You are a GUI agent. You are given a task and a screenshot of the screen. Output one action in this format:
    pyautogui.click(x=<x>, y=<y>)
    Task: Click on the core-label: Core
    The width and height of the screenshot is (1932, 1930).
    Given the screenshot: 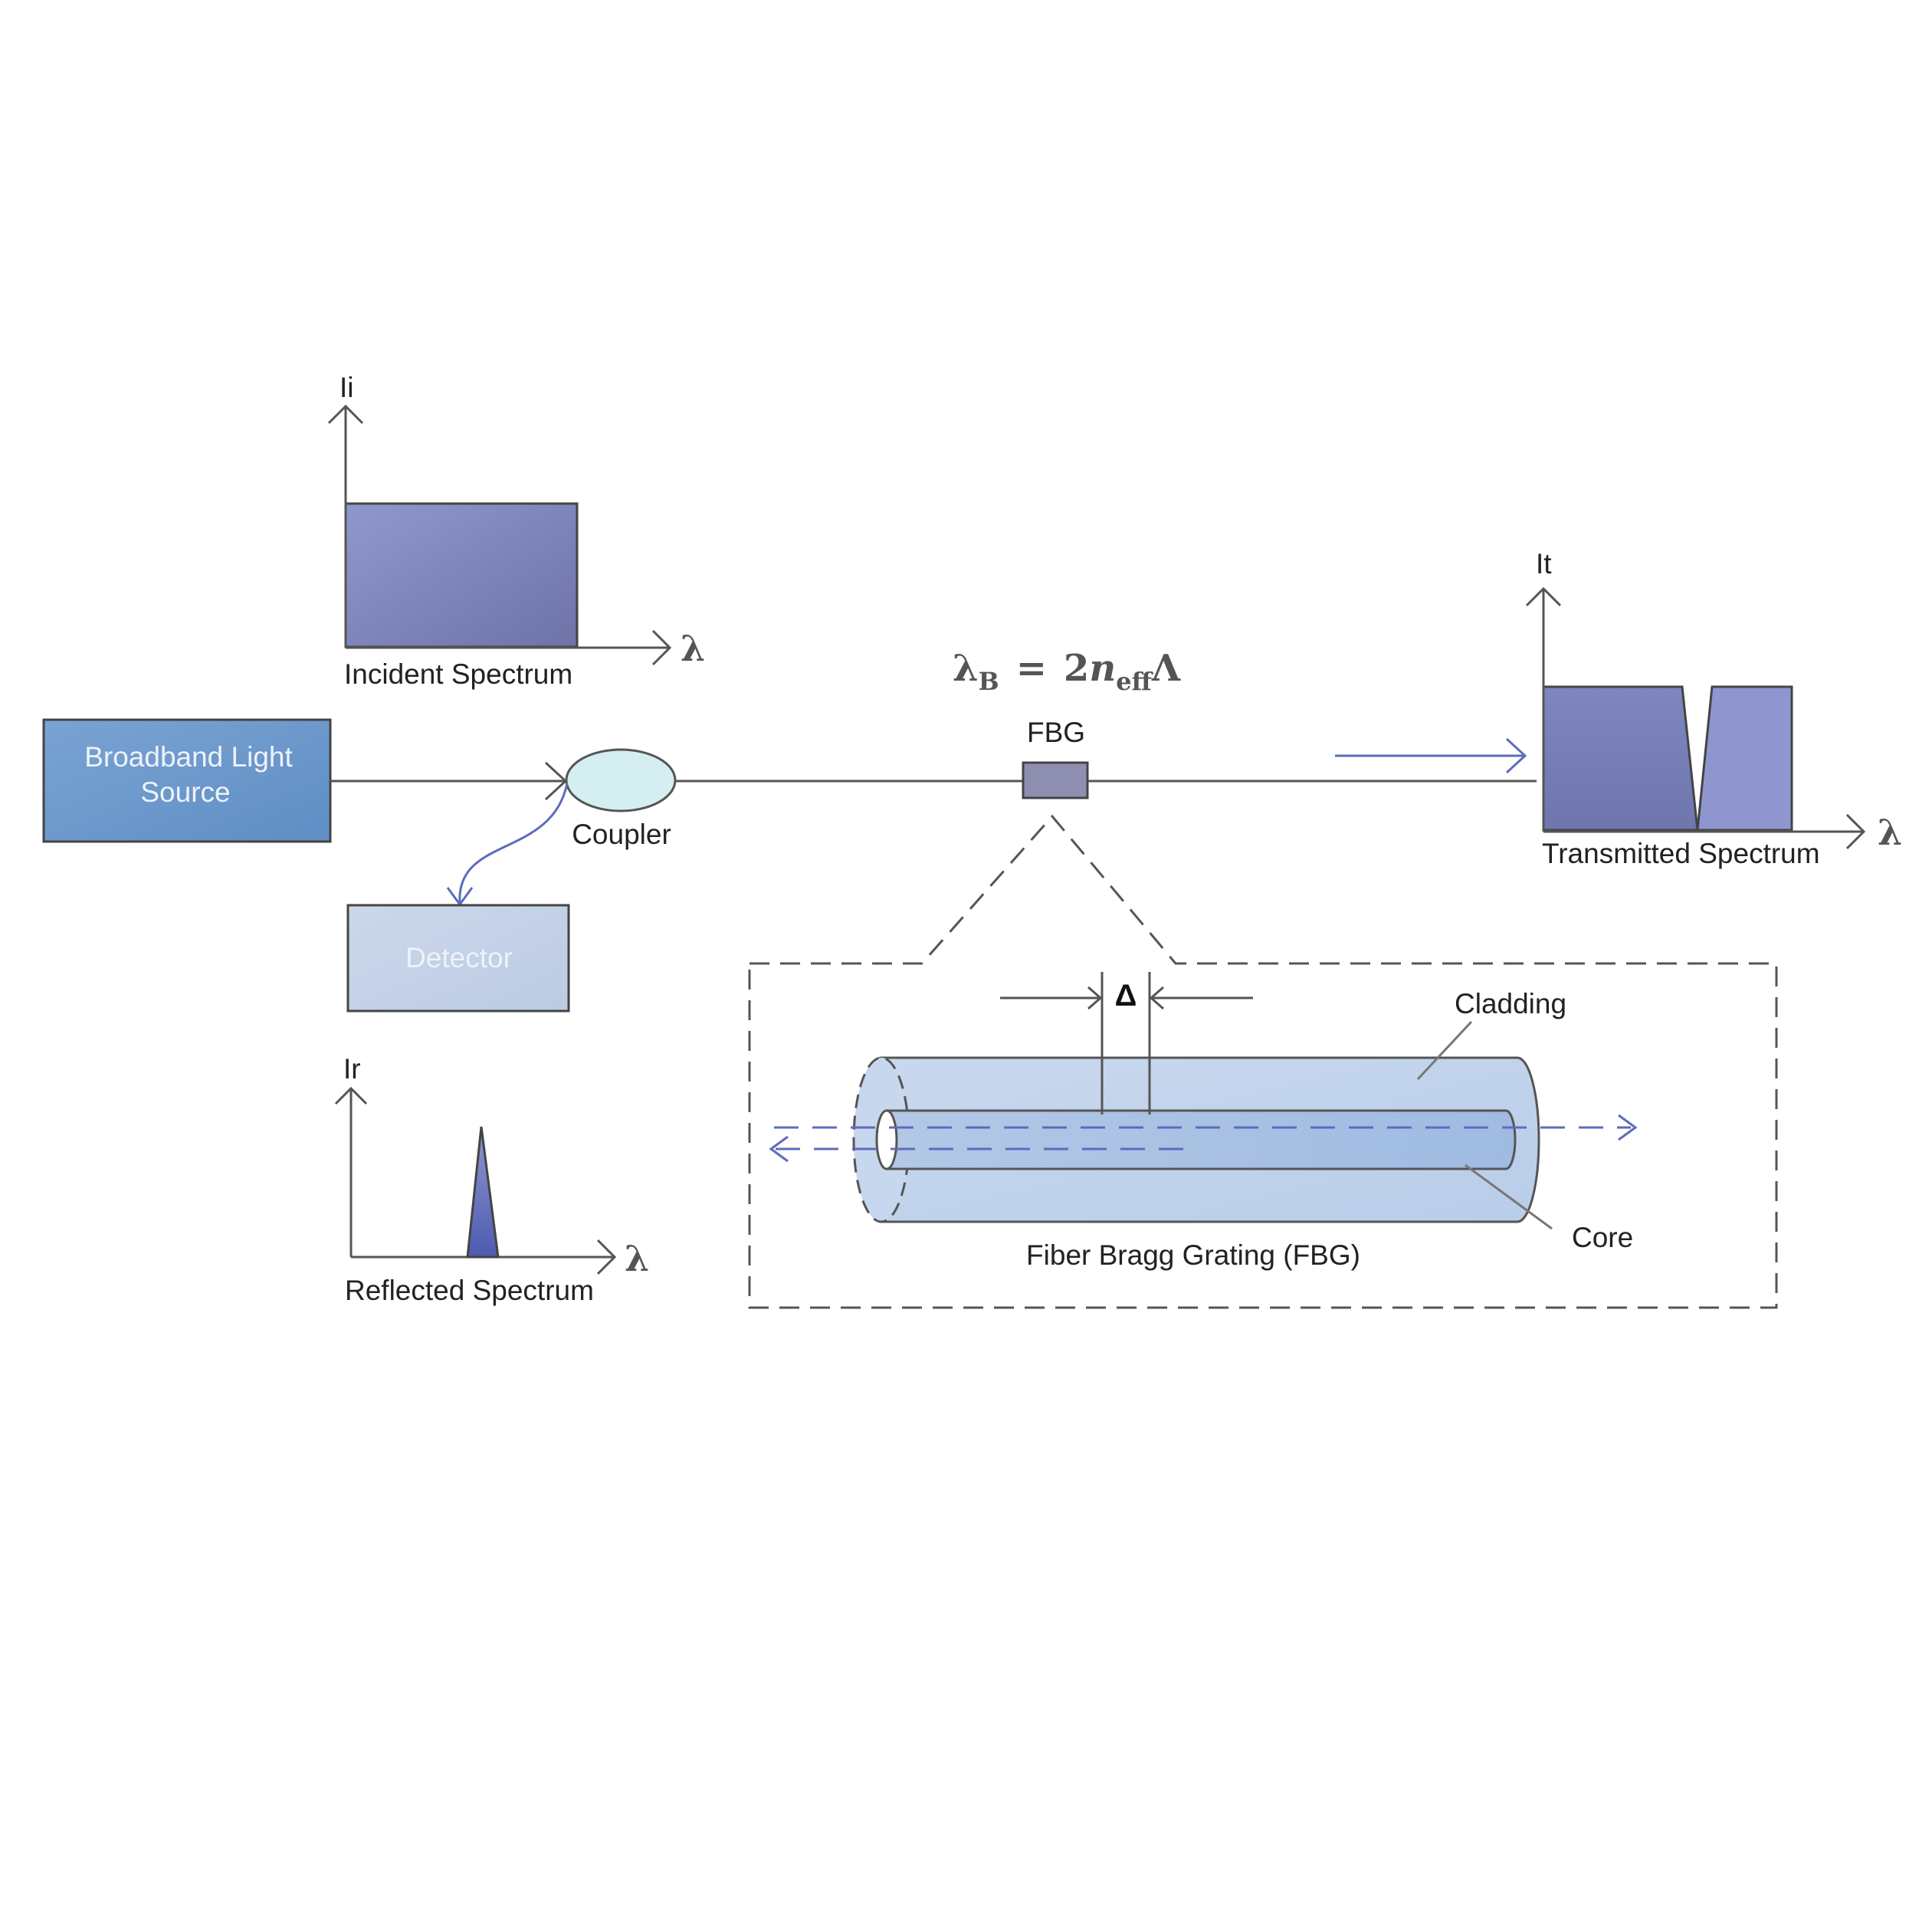 What is the action you would take?
    pyautogui.click(x=1603, y=1237)
    